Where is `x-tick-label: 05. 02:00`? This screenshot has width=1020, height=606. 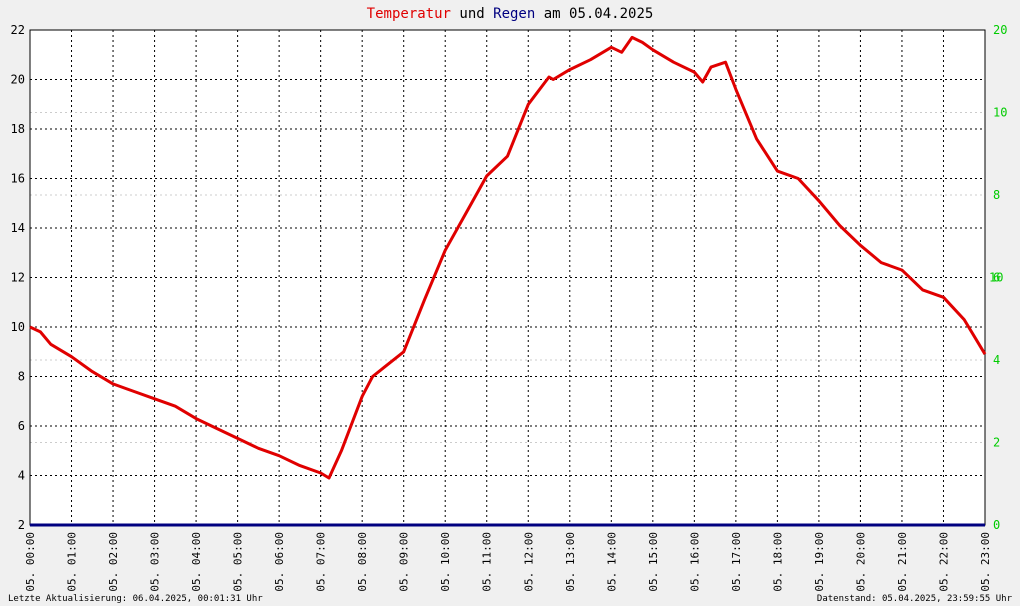
x-tick-label: 05. 02:00 is located at coordinates (113, 562).